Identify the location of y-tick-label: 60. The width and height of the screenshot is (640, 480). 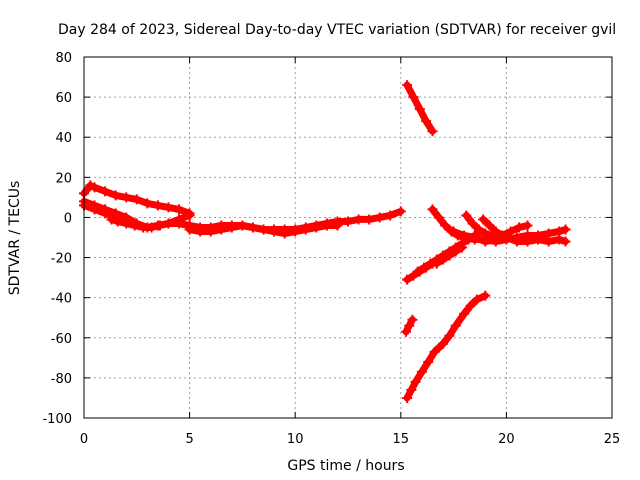
(63, 98).